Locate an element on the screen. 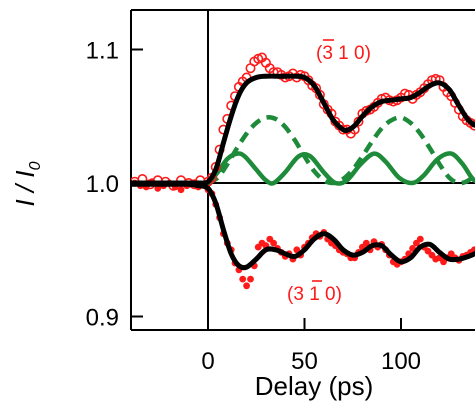 The image size is (475, 408). y-axis-title-main: I / I is located at coordinates (25, 188).